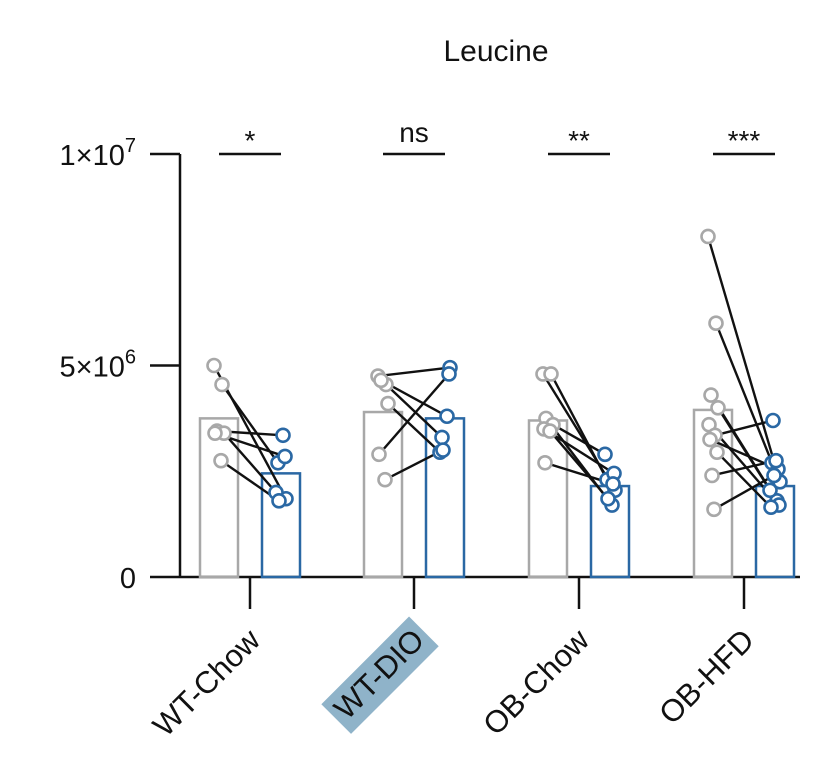  I want to click on y-tick-label-base: 0, so click(128, 579).